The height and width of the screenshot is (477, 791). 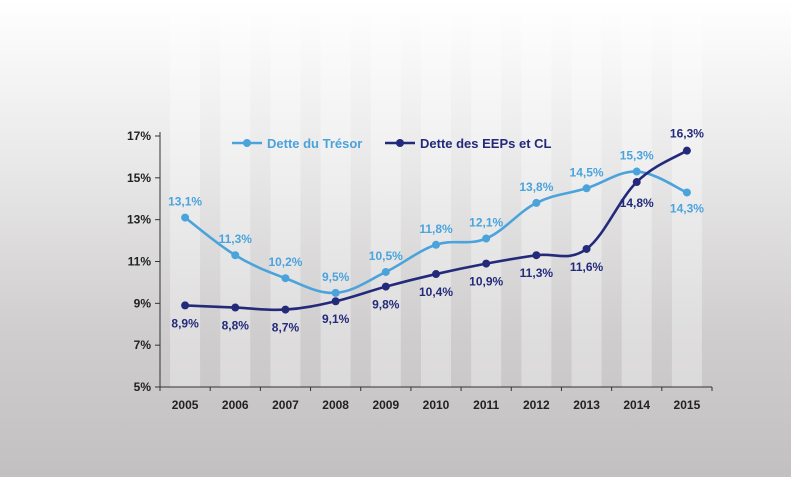 I want to click on data-label: 11,8%, so click(x=436, y=229).